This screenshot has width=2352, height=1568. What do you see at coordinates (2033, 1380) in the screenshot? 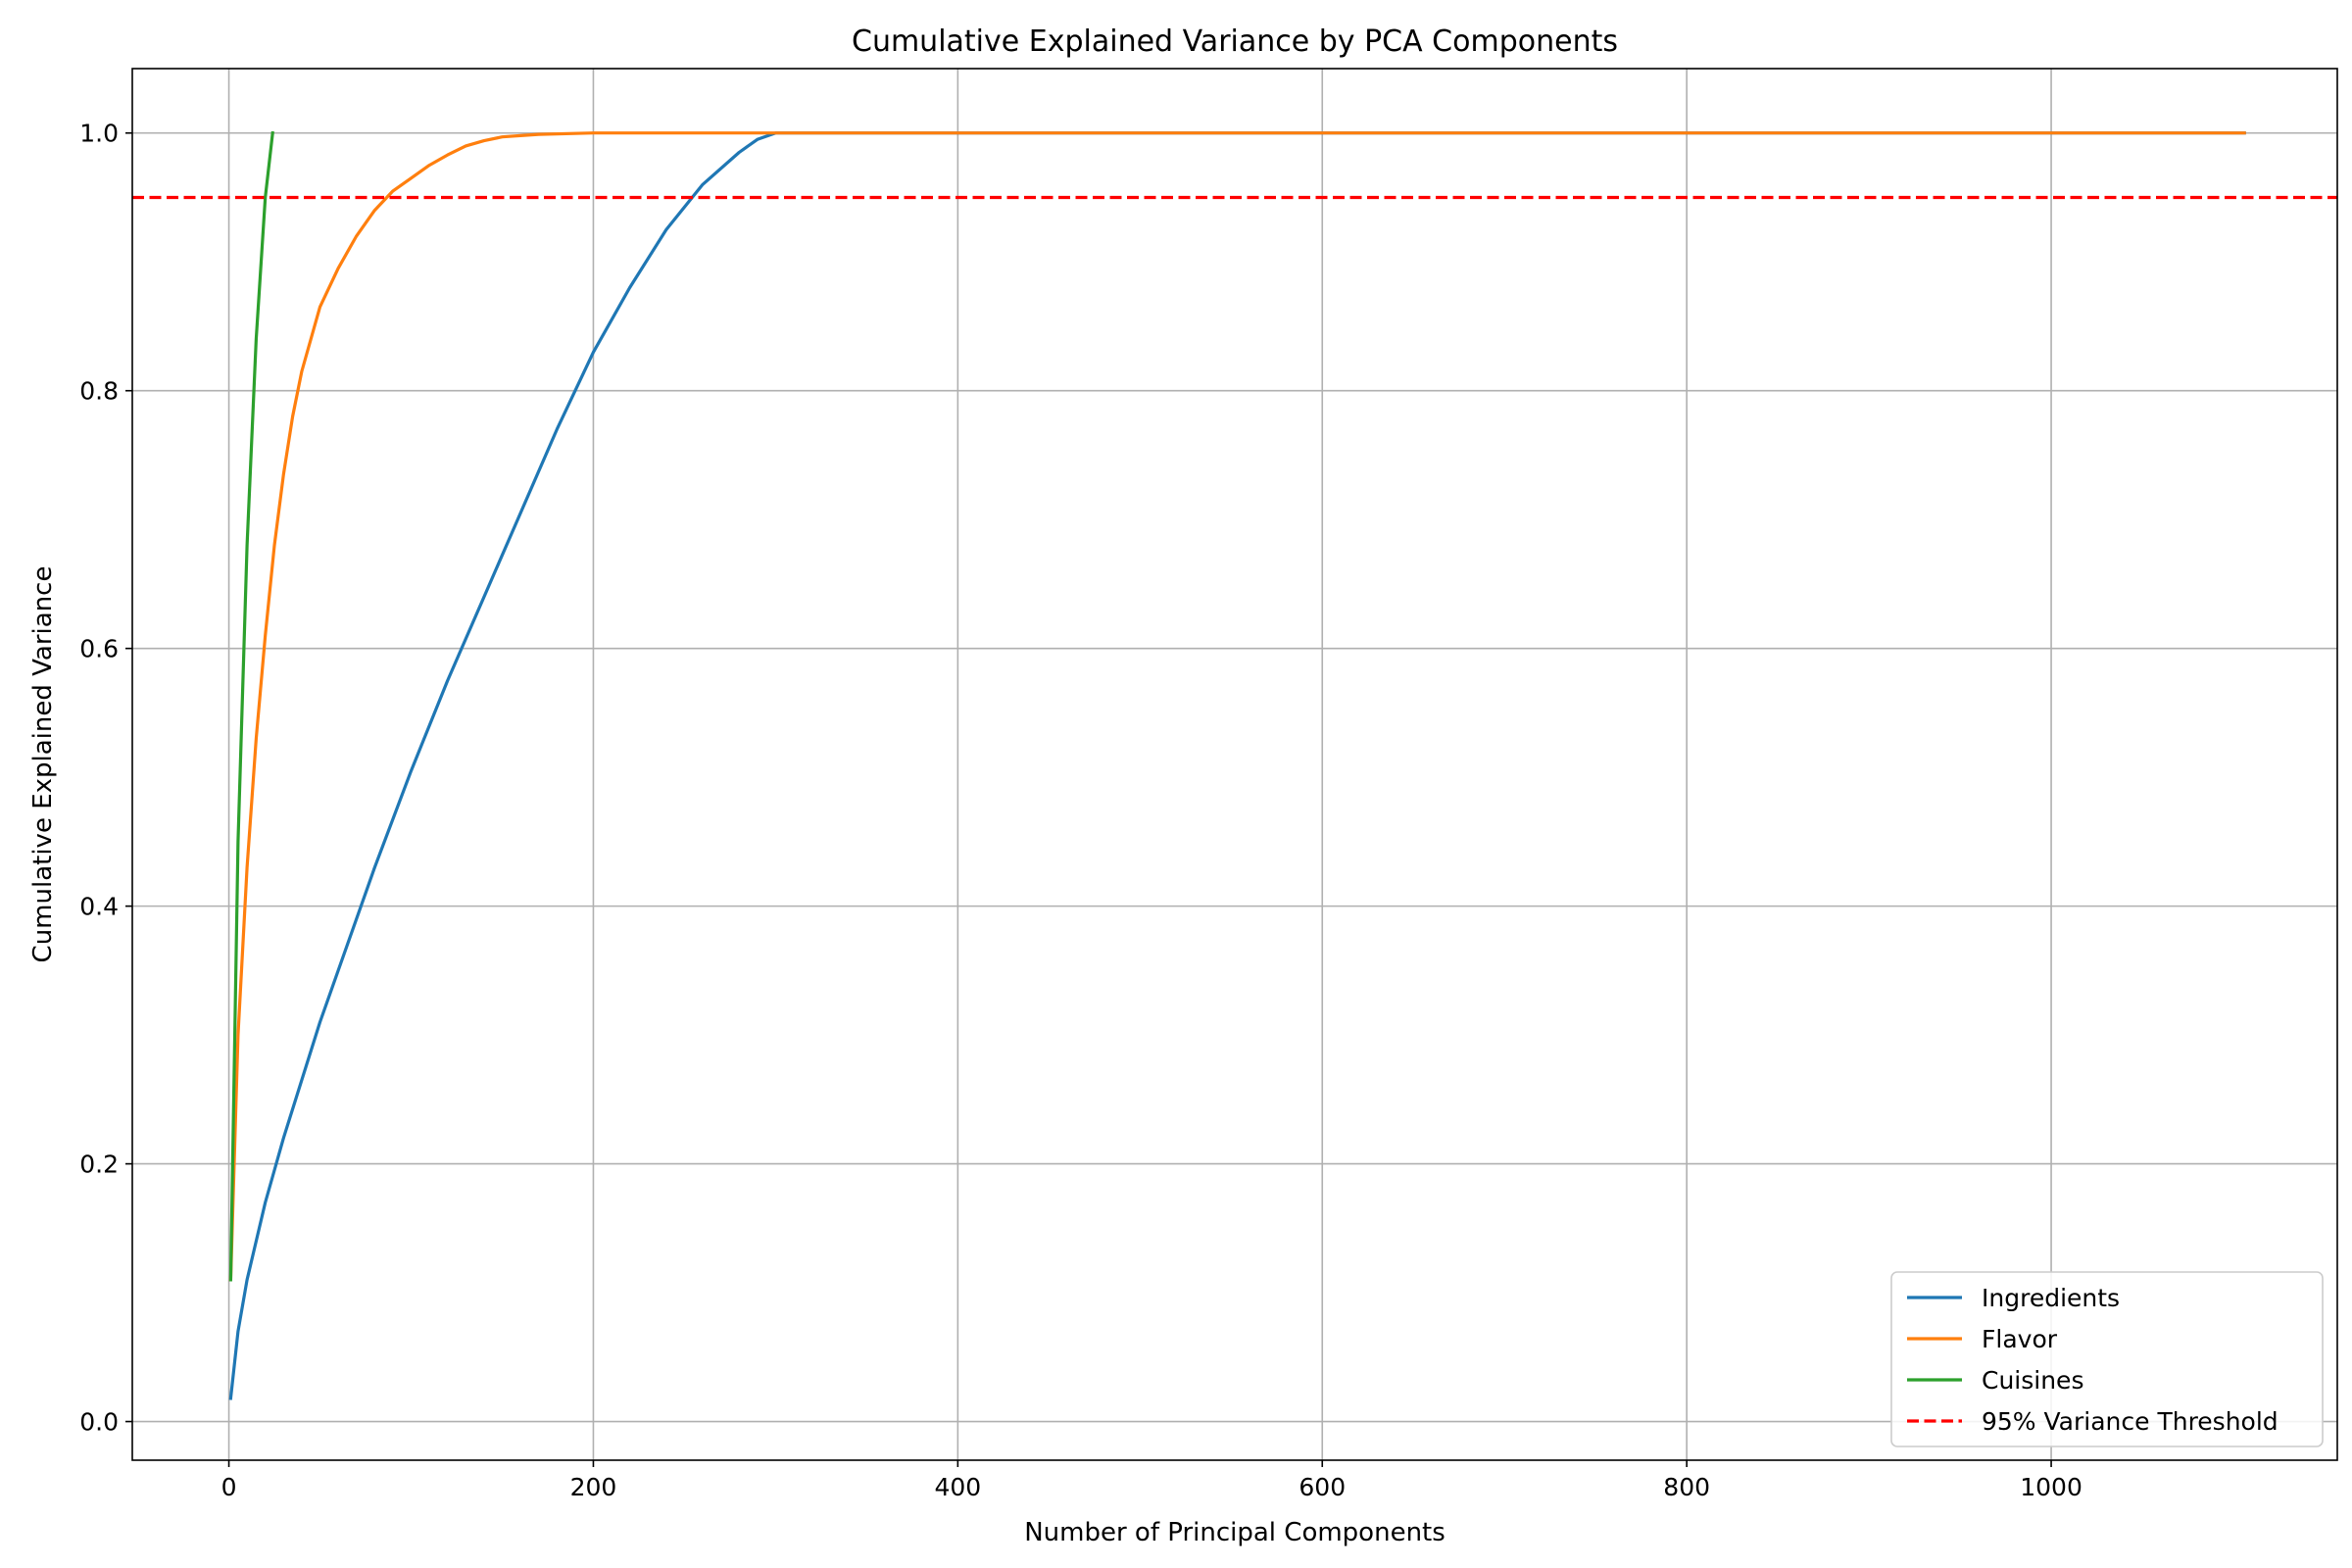
I see `legend-label-cuisines: Cuisines` at bounding box center [2033, 1380].